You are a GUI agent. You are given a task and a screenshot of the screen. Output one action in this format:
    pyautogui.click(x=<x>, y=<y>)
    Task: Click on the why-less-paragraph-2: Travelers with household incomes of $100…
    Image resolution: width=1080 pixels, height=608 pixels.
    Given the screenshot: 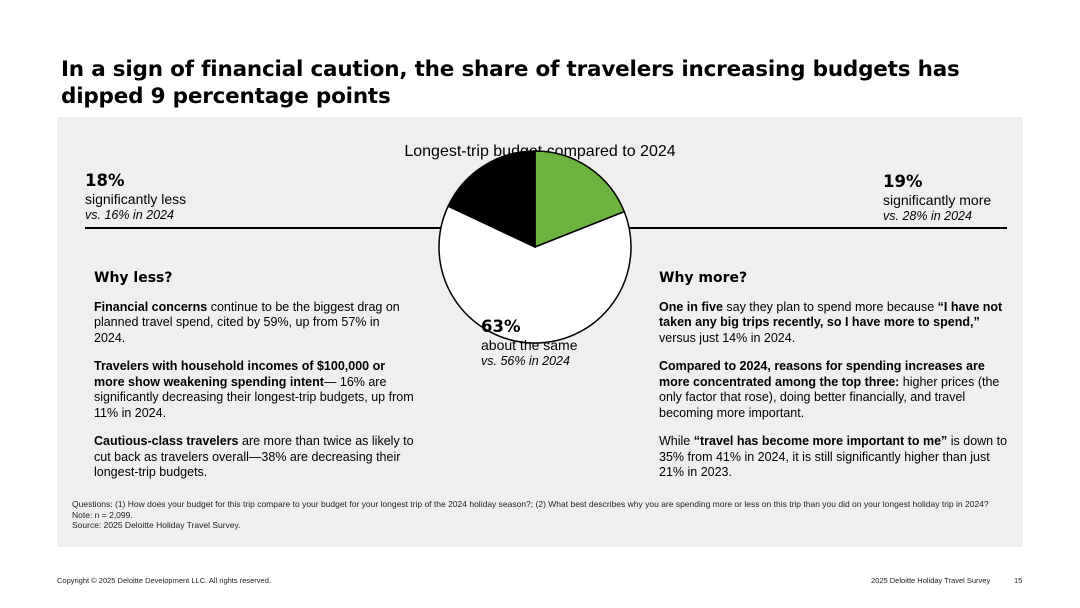 What is the action you would take?
    pyautogui.click(x=254, y=389)
    